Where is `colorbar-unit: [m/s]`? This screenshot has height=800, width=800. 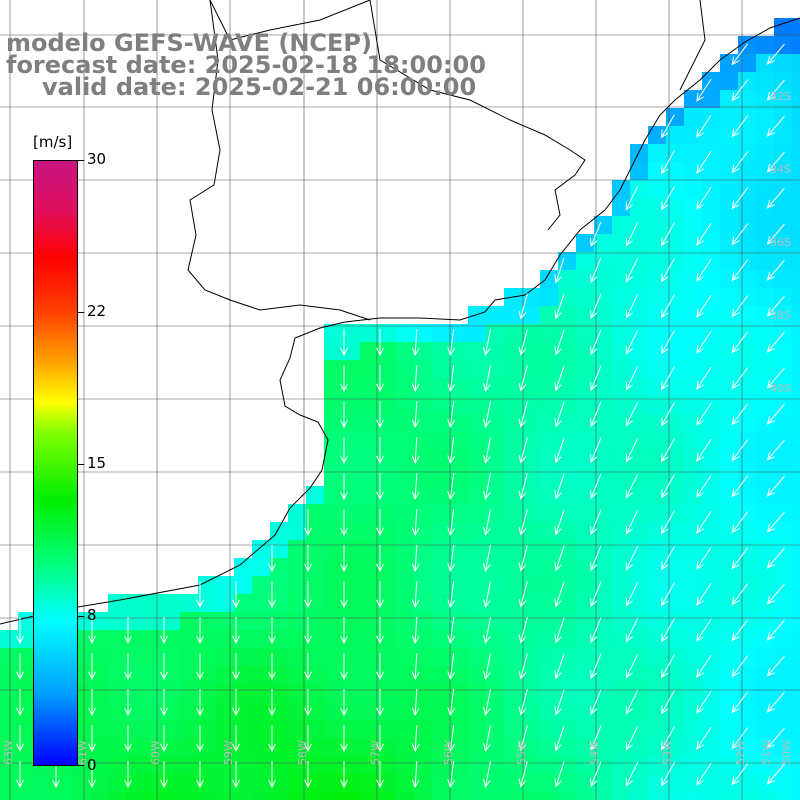
colorbar-unit: [m/s] is located at coordinates (53, 142).